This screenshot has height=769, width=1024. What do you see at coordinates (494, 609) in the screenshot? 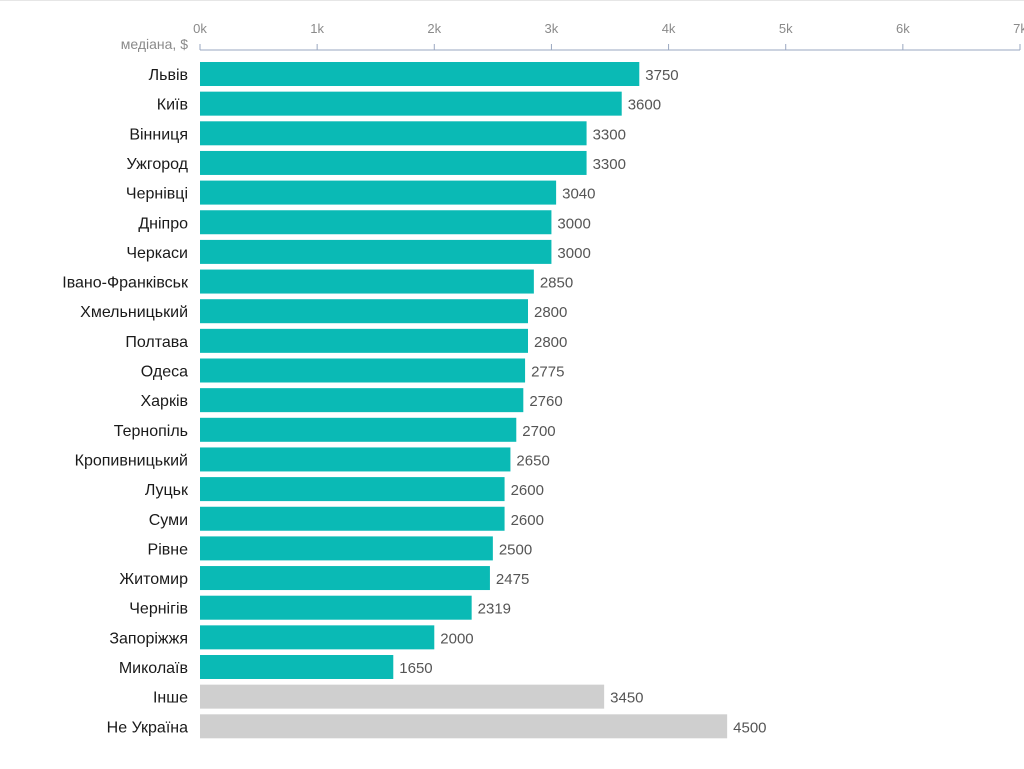
I see `data-label: 2319` at bounding box center [494, 609].